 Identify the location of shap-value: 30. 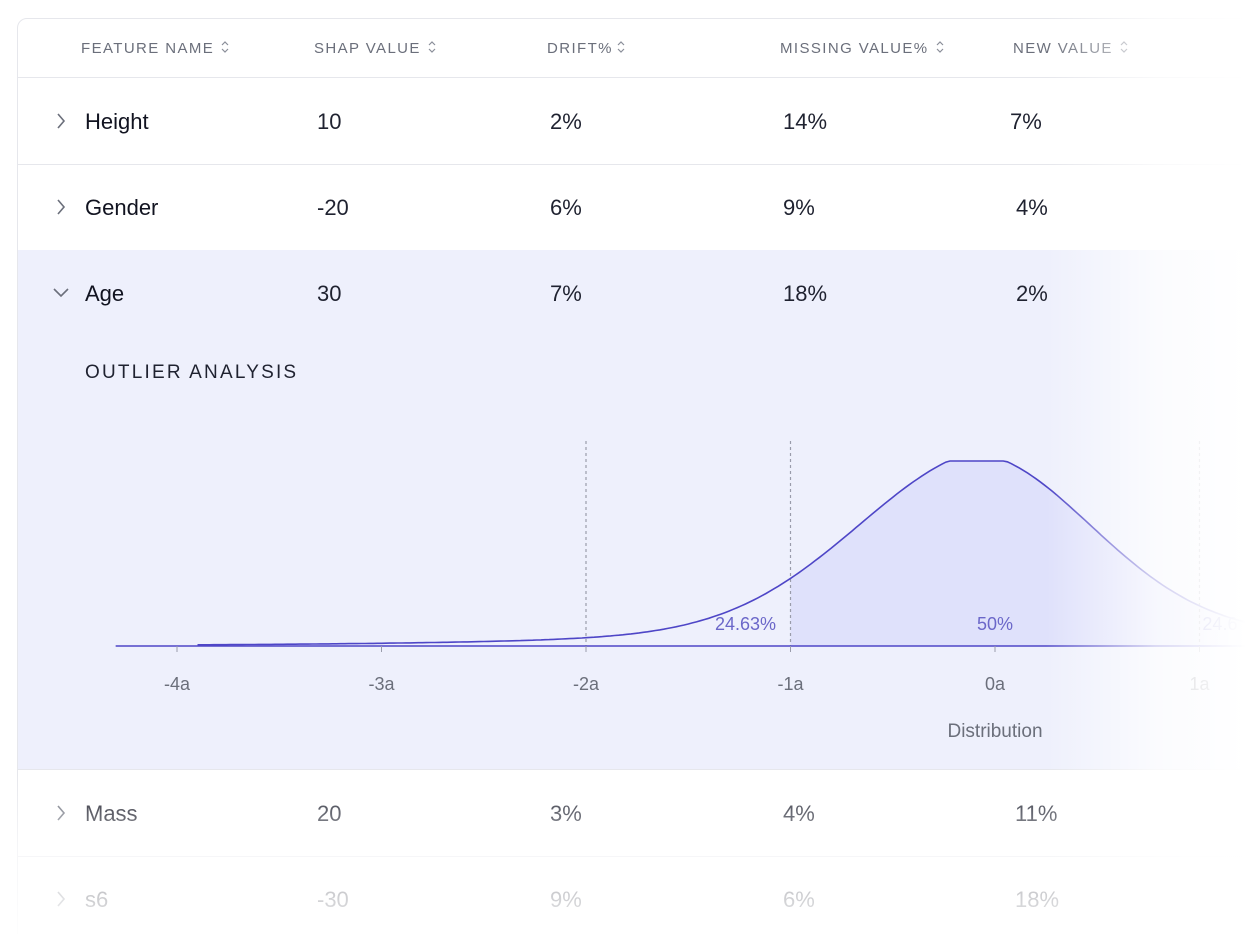
(329, 293).